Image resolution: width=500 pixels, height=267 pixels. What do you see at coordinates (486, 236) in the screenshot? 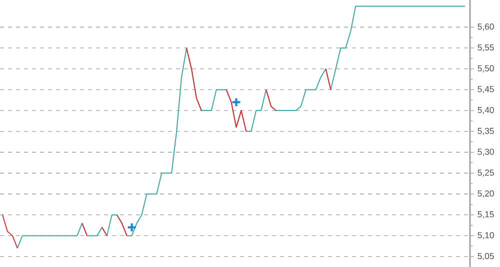
I see `y-tick-label: 5,10` at bounding box center [486, 236].